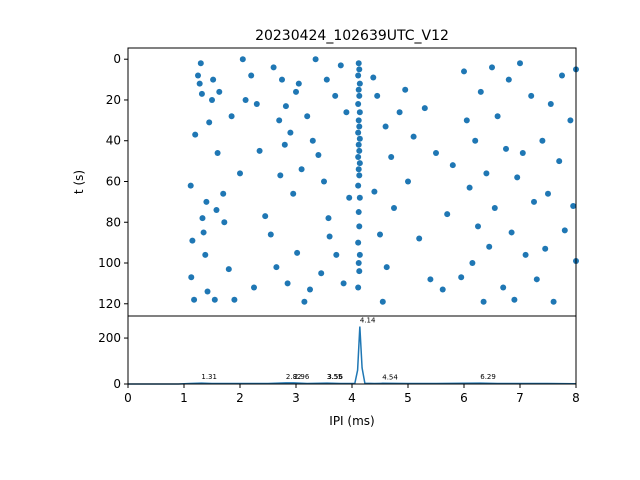 Image resolution: width=640 pixels, height=480 pixels. Describe the element at coordinates (109, 304) in the screenshot. I see `y-tick-label: 120` at that location.